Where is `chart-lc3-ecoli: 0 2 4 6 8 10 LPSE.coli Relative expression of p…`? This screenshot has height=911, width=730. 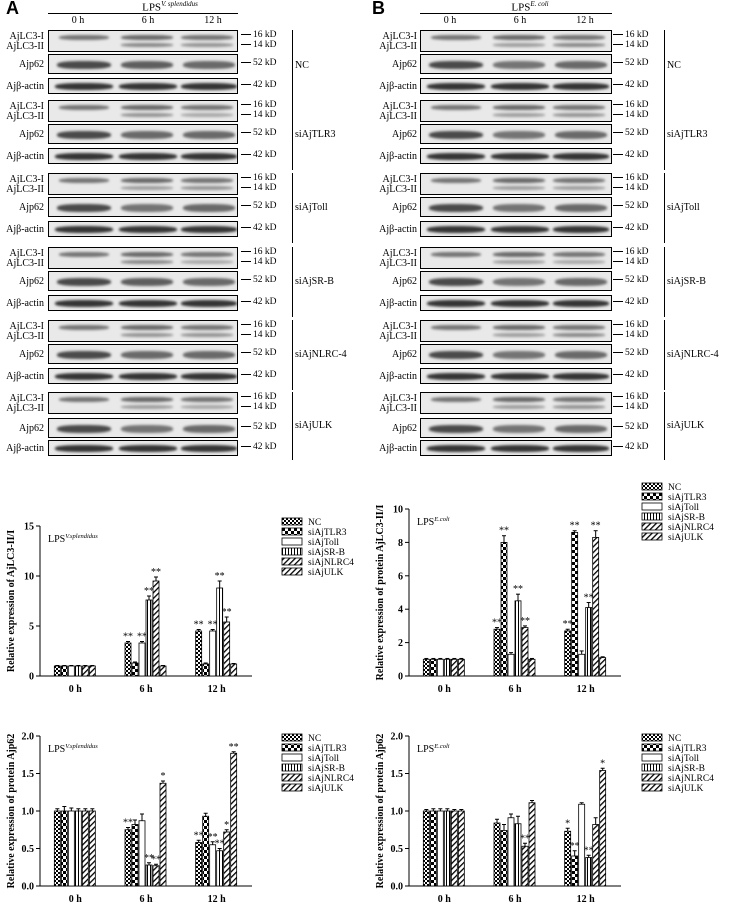
chart-lc3-ecoli: 0 2 4 6 8 10 LPSE.coli Relative expression of p… is located at coordinates (544, 588).